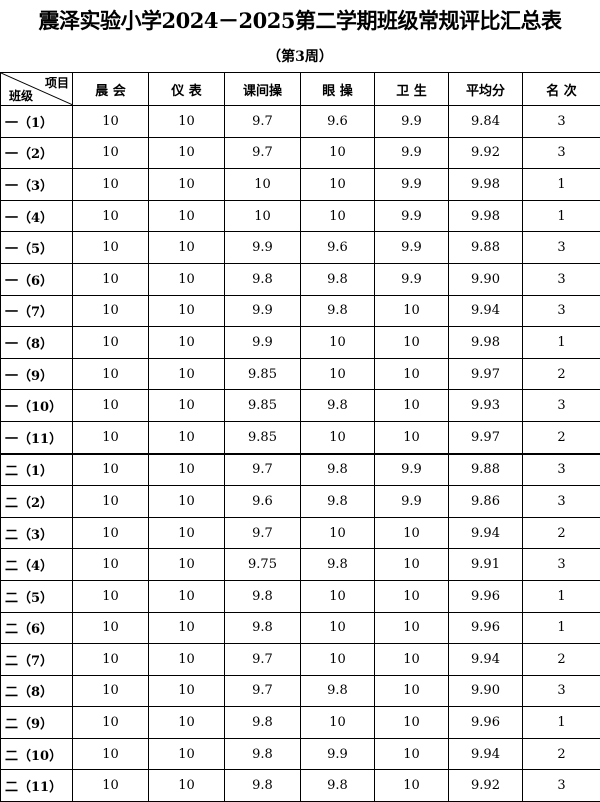  Describe the element at coordinates (37, 660) in the screenshot. I see `class-cell: 二（7）` at that location.